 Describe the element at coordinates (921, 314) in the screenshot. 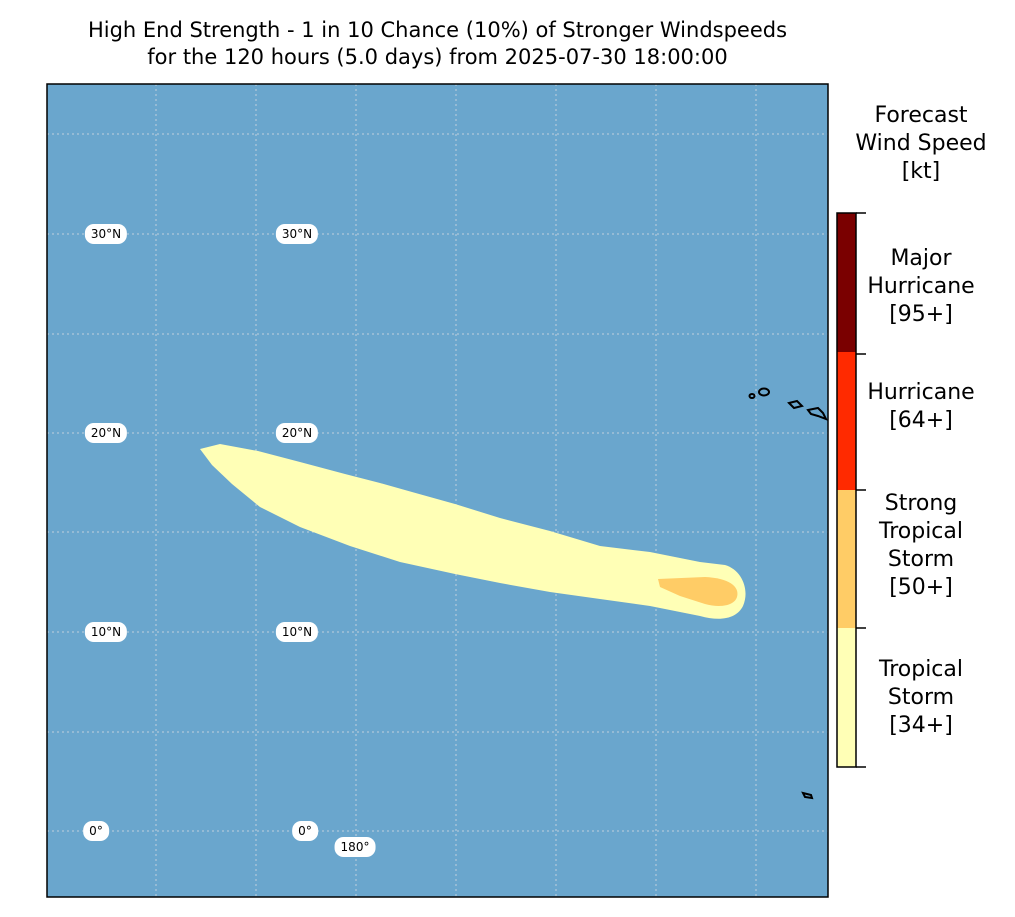

I see `colorbar-label-major-hurricane-3: [95+]` at that location.